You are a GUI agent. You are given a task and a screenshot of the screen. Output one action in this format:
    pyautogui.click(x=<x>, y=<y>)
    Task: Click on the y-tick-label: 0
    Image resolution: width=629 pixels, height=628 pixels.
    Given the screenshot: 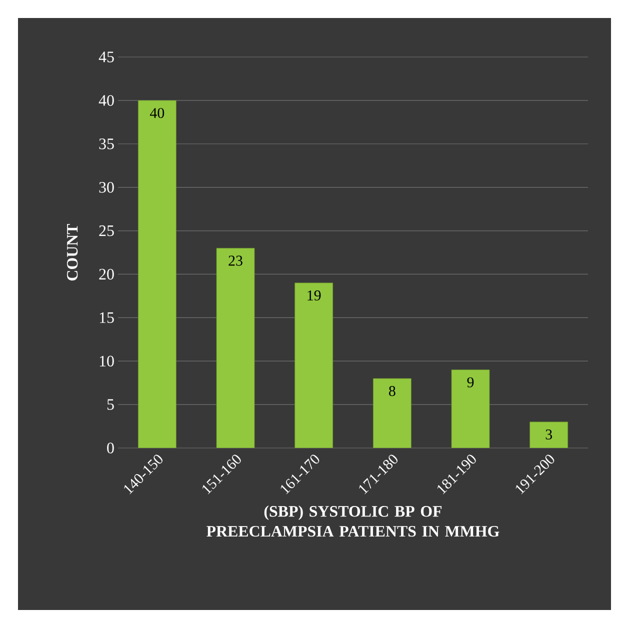 What is the action you would take?
    pyautogui.click(x=110, y=448)
    